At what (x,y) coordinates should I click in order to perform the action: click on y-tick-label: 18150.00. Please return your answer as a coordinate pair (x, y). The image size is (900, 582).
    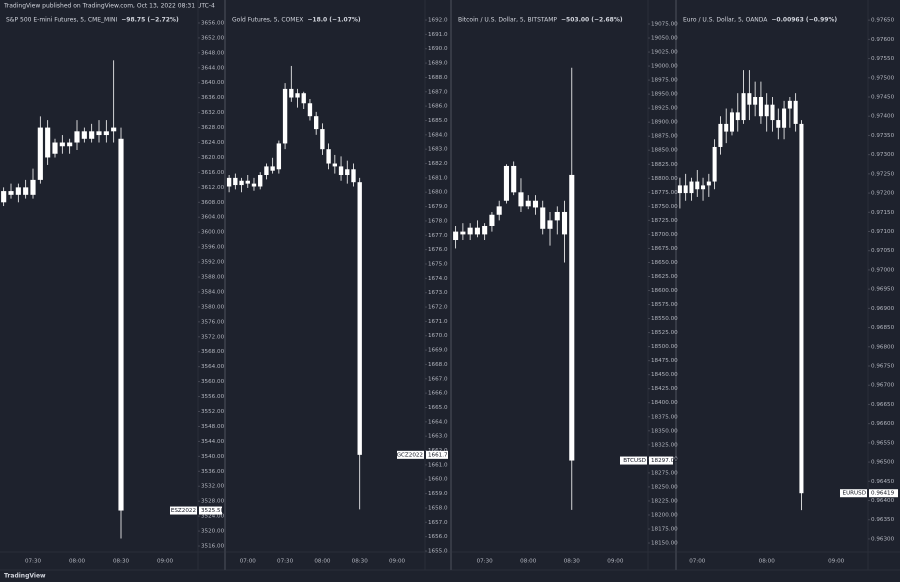
    Looking at the image, I should click on (664, 544).